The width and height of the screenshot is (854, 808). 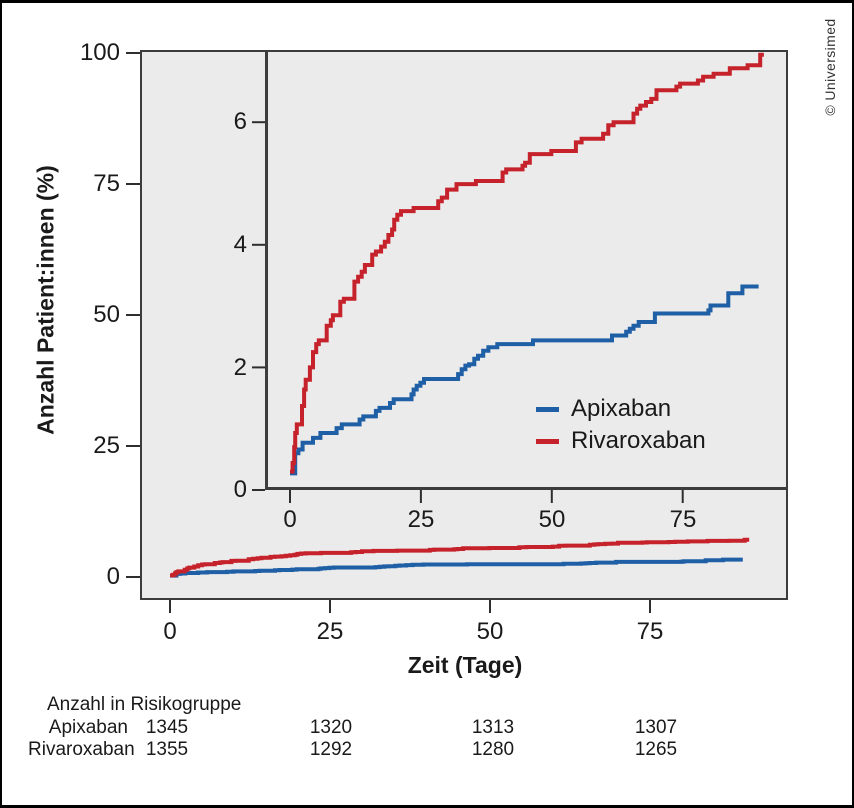 I want to click on inset-x-tick-25: 25, so click(x=421, y=519).